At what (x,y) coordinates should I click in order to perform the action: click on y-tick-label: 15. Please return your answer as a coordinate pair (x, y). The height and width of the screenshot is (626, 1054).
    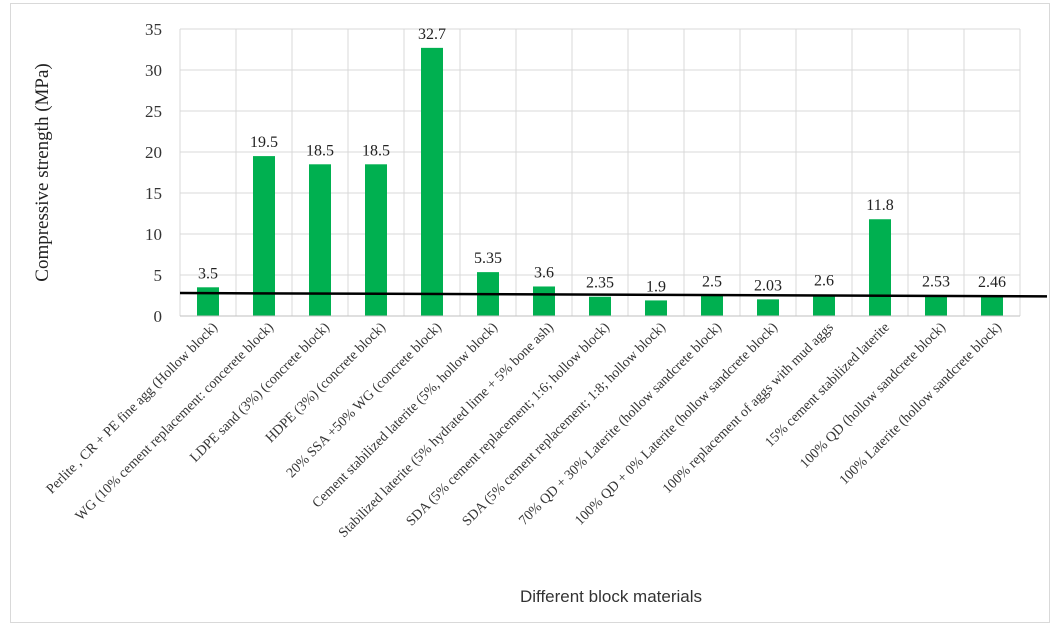
    Looking at the image, I should click on (153, 193).